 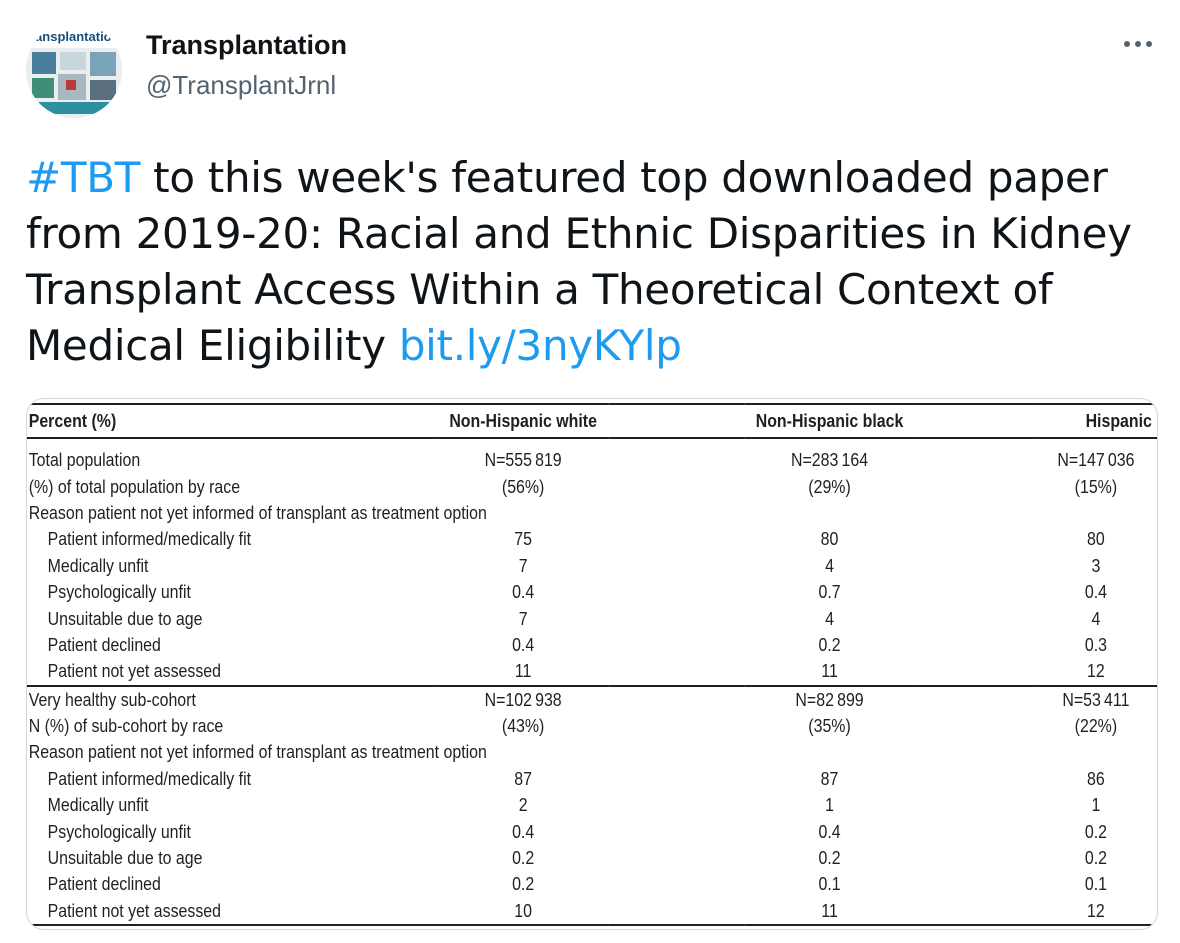 What do you see at coordinates (592, 805) in the screenshot?
I see `table-row: Medically unfit 2 1 1` at bounding box center [592, 805].